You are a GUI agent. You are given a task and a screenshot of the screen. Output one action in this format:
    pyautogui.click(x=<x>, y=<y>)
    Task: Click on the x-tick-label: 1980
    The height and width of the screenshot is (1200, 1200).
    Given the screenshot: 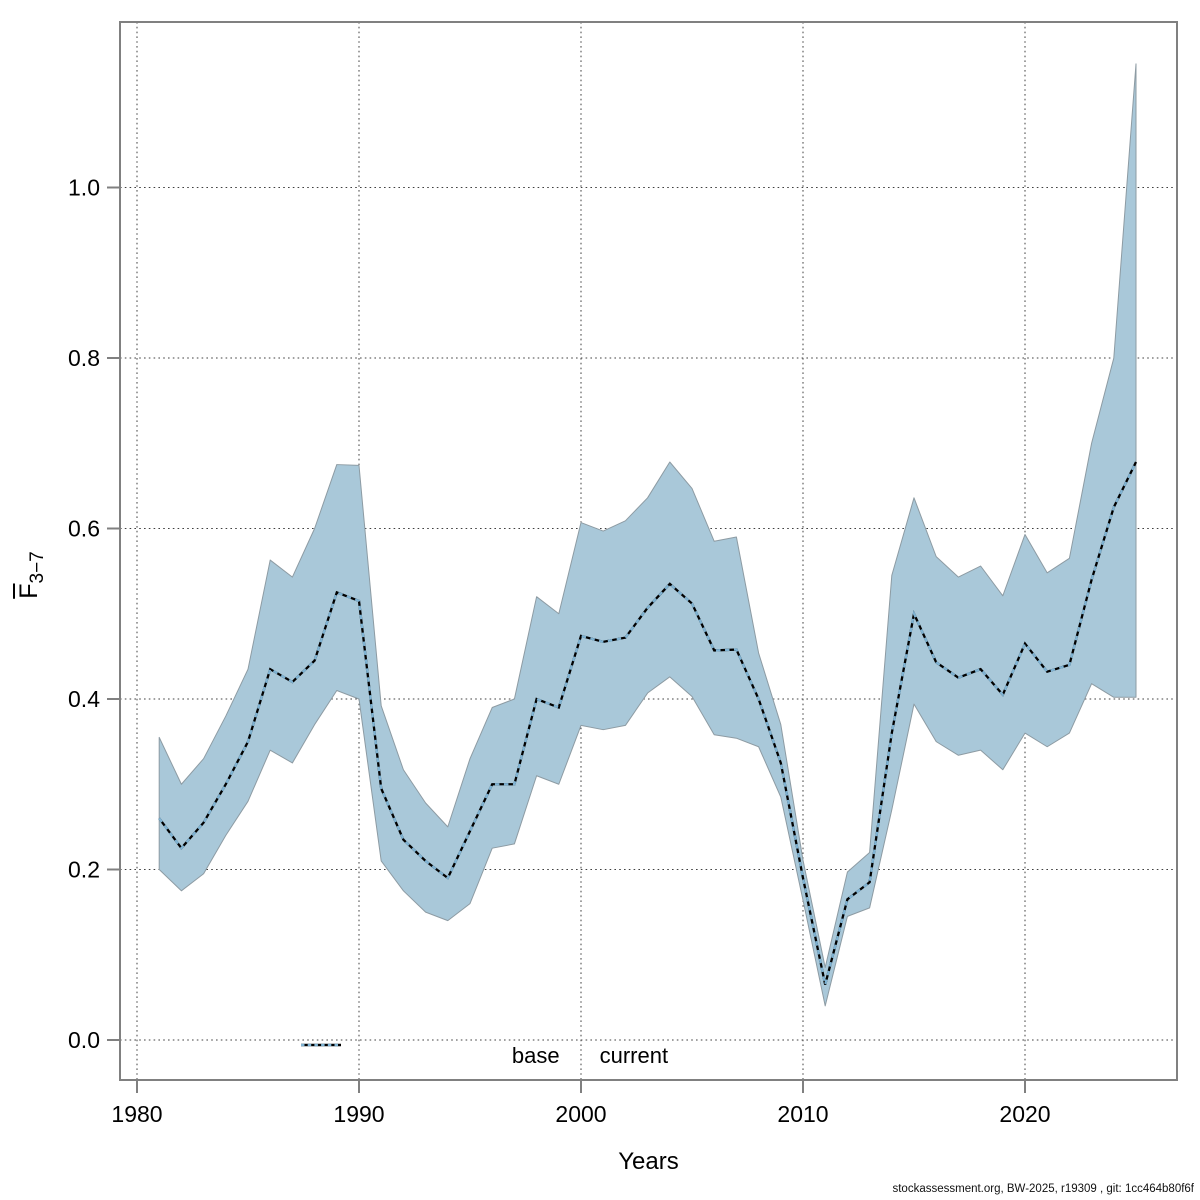 What is the action you would take?
    pyautogui.click(x=136, y=1114)
    